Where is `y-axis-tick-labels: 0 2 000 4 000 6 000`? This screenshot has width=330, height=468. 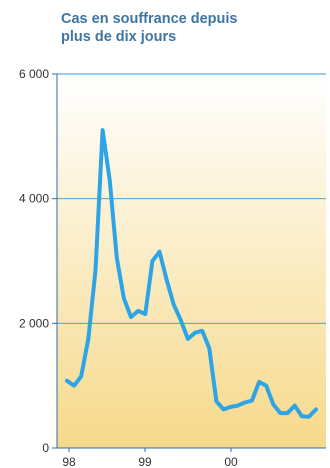 y-axis-tick-labels: 0 2 000 4 000 6 000 is located at coordinates (34, 261).